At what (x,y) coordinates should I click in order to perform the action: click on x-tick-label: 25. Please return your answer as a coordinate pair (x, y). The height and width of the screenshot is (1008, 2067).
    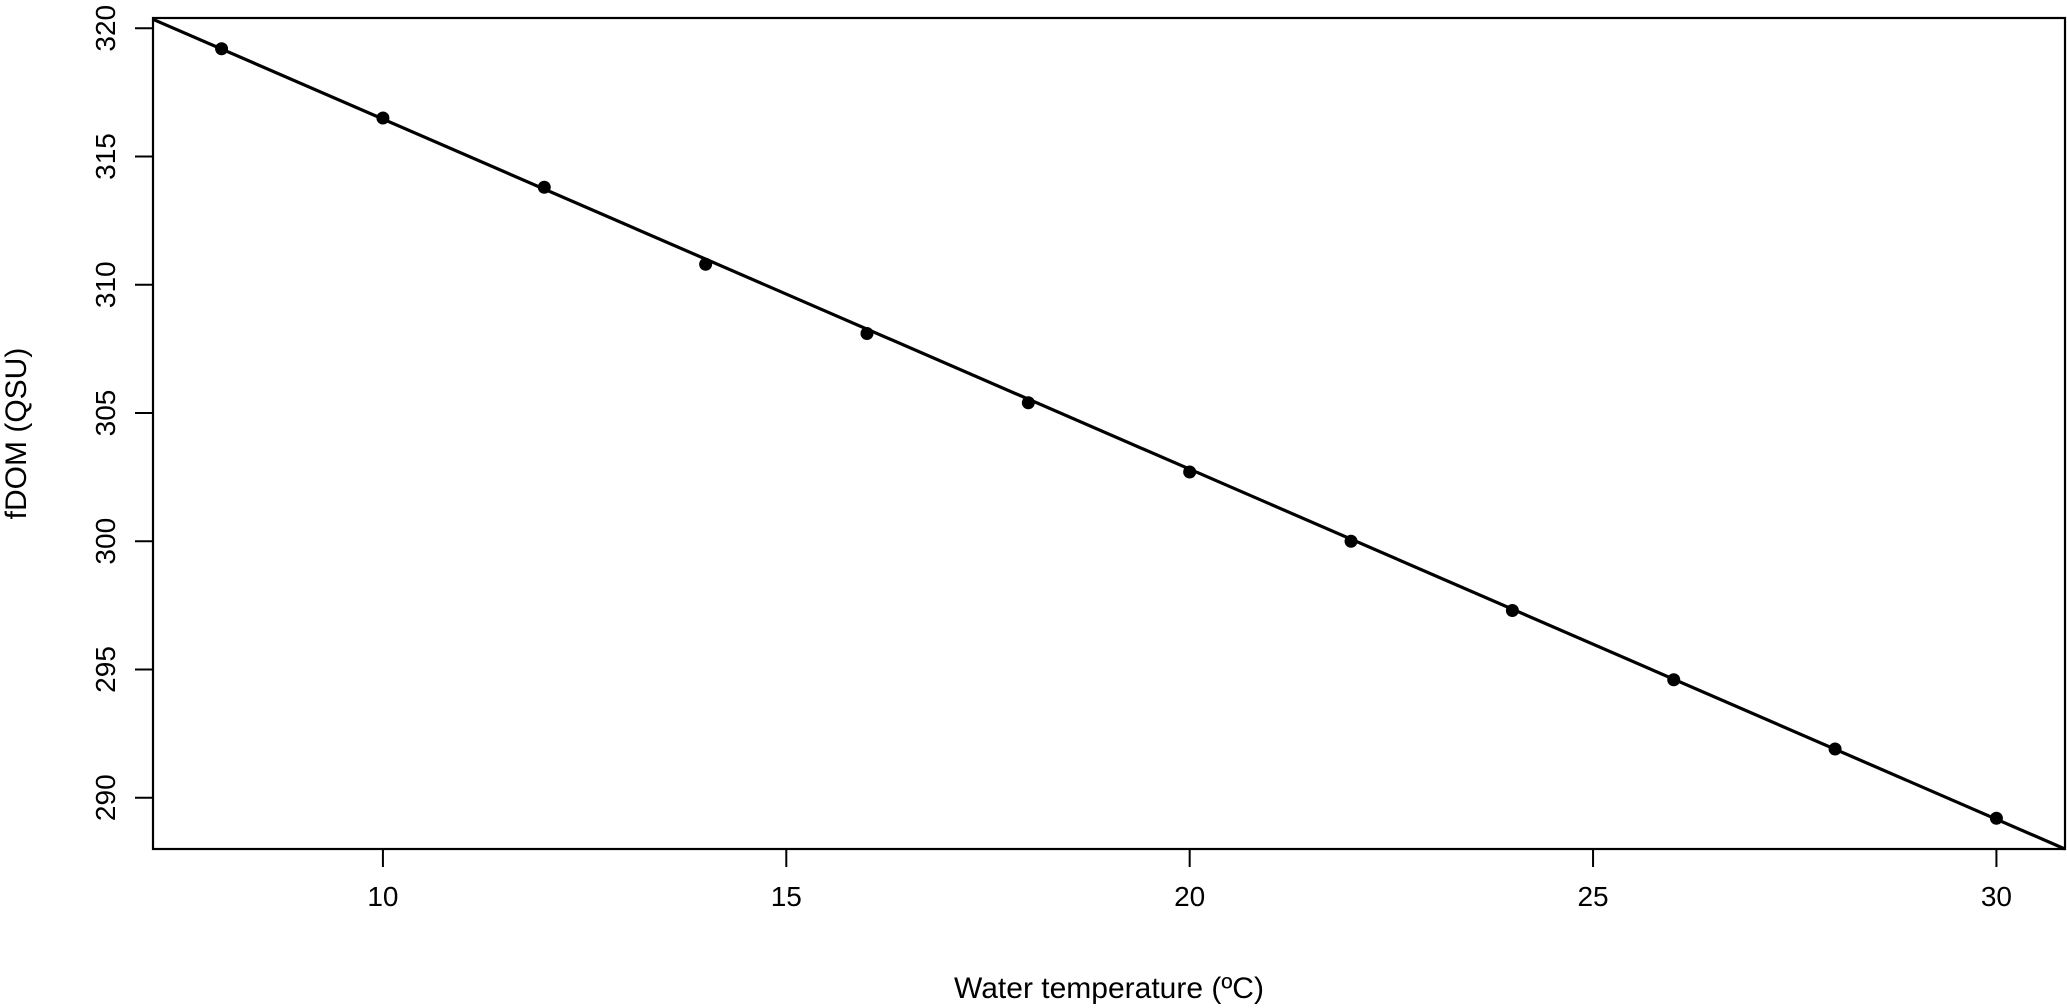
    Looking at the image, I should click on (1592, 896).